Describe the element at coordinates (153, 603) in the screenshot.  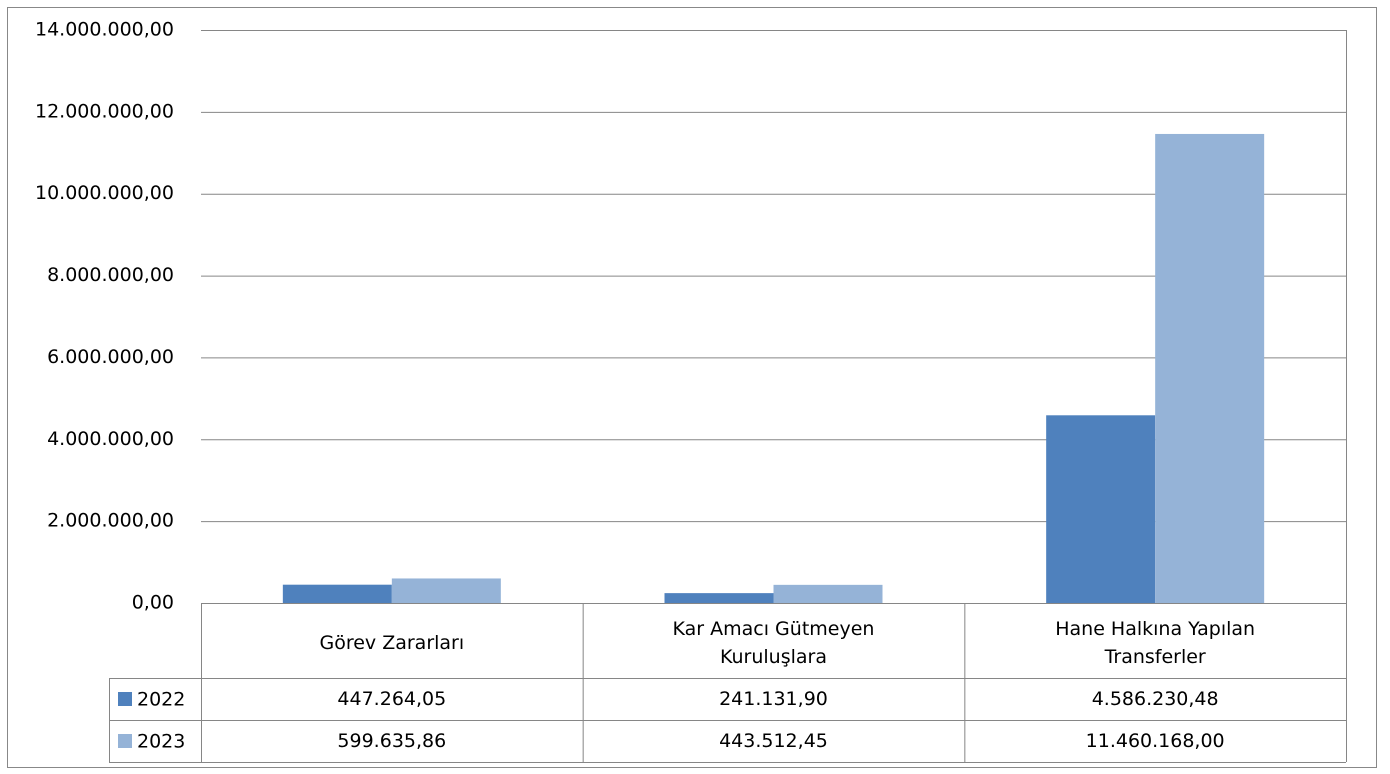
I see `y-tick-label: 0,00` at that location.